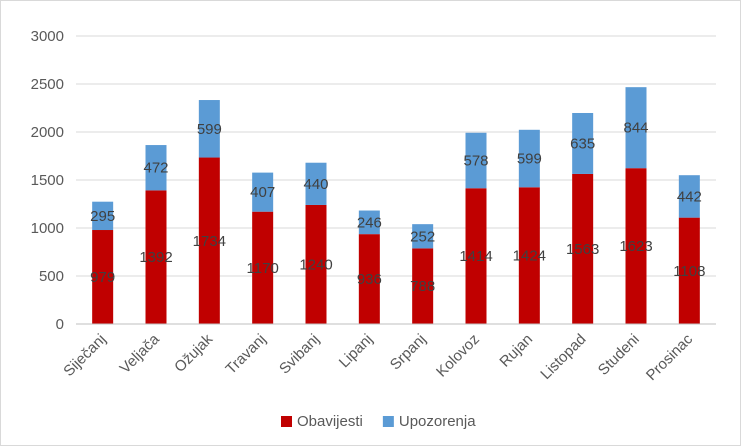  I want to click on x-tick-label: Kolovoz, so click(458, 356).